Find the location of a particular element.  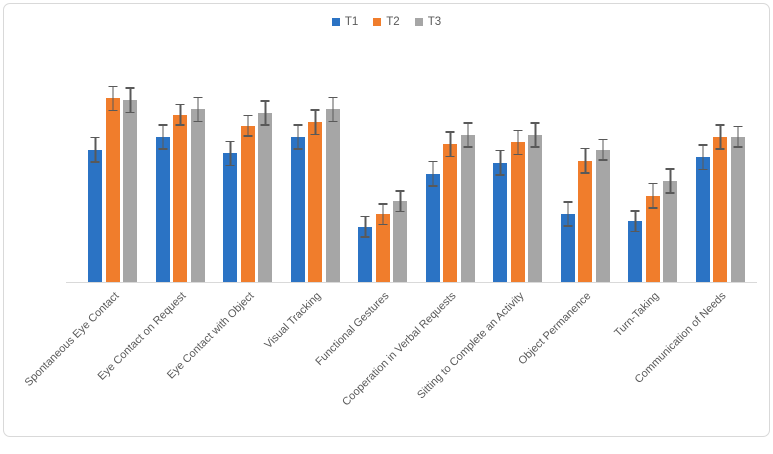

legend-item-t2: T2 is located at coordinates (386, 22).